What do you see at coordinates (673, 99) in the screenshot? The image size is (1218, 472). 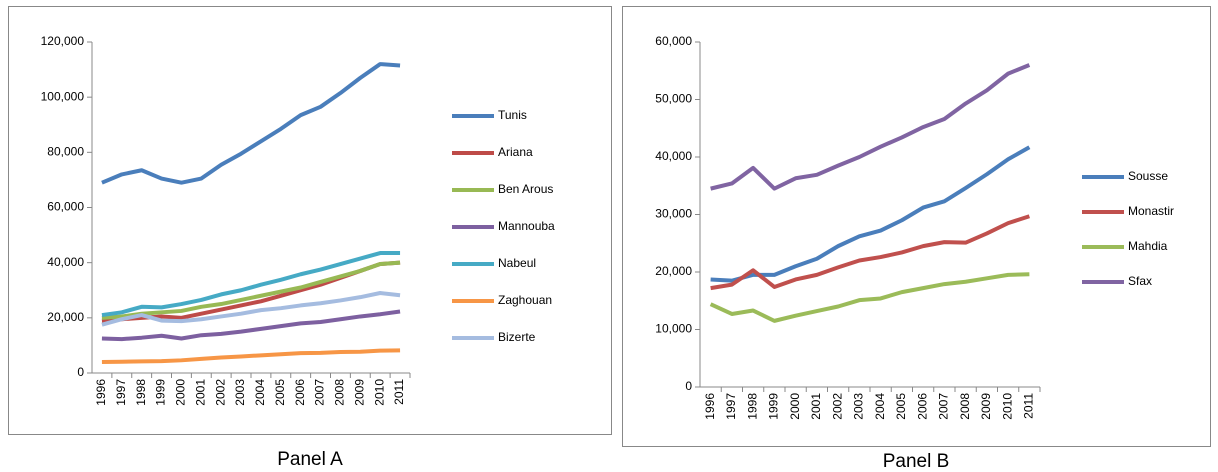 I see `y-tick-label: 50,000` at bounding box center [673, 99].